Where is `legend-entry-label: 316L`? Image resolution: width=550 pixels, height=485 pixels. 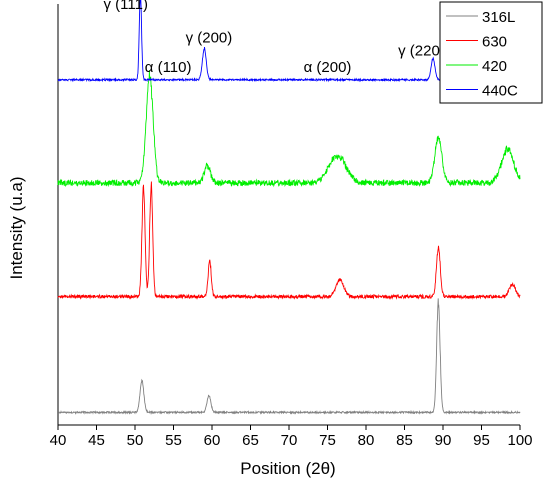
legend-entry-label: 316L is located at coordinates (498, 17).